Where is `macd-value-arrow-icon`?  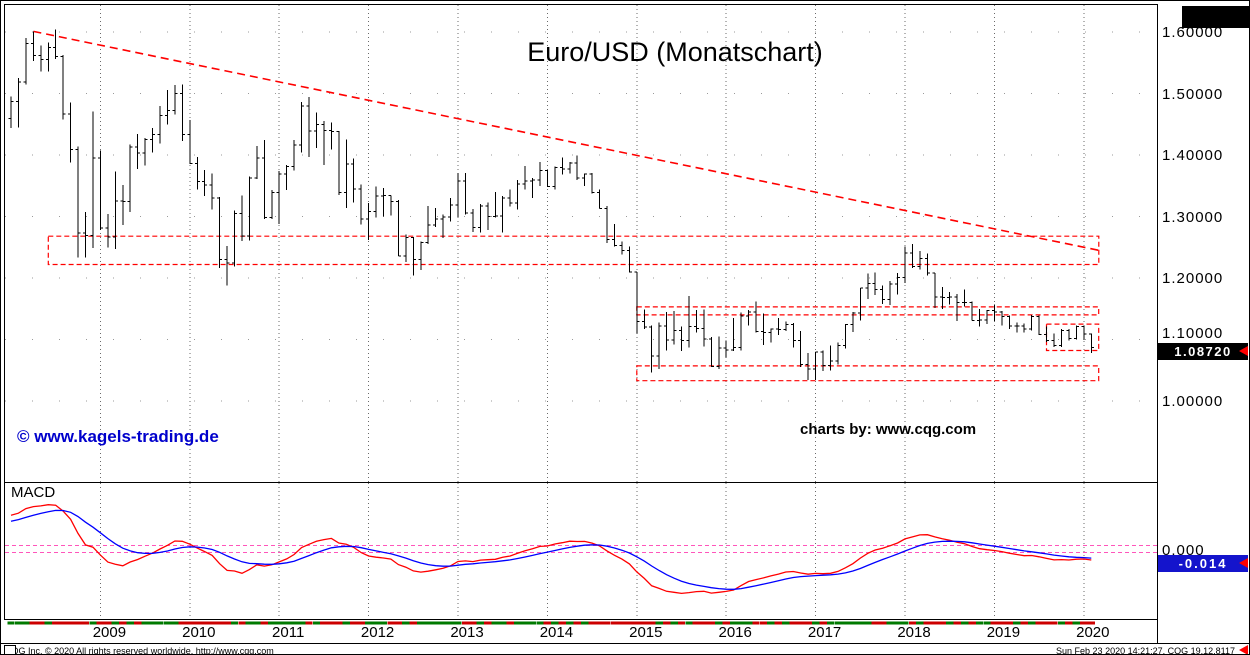
macd-value-arrow-icon is located at coordinates (1243, 563).